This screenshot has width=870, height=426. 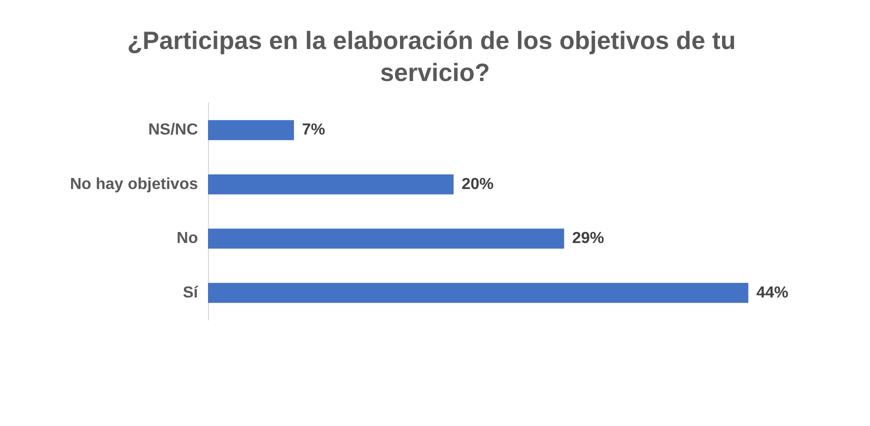 I want to click on chart-title: ¿Participas en la elaboración de los objetivos de tu servicio?, so click(x=435, y=57).